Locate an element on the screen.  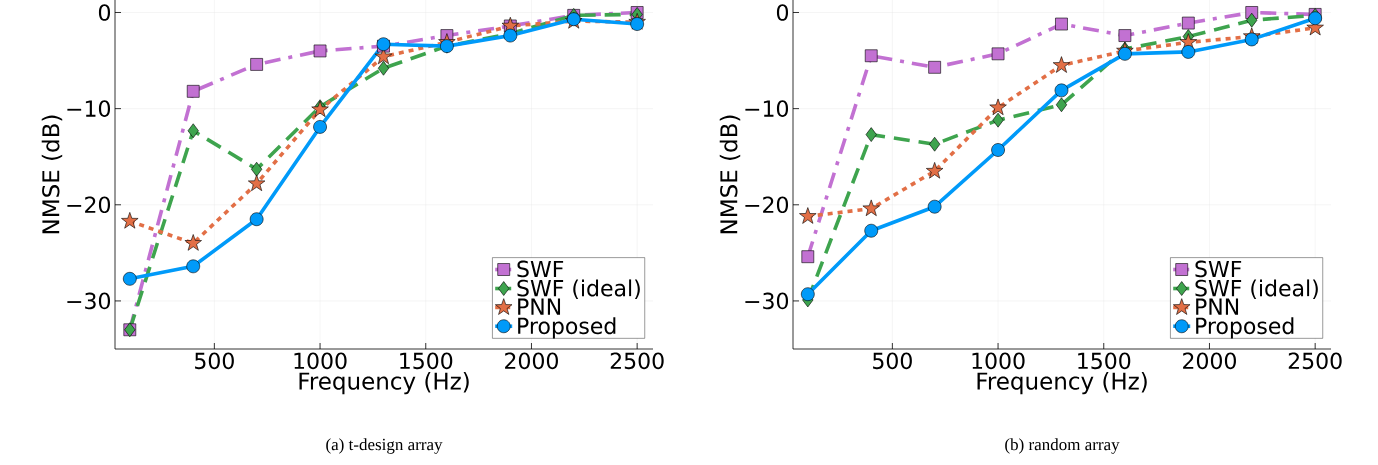
text: (b) random array is located at coordinates (1062, 446).